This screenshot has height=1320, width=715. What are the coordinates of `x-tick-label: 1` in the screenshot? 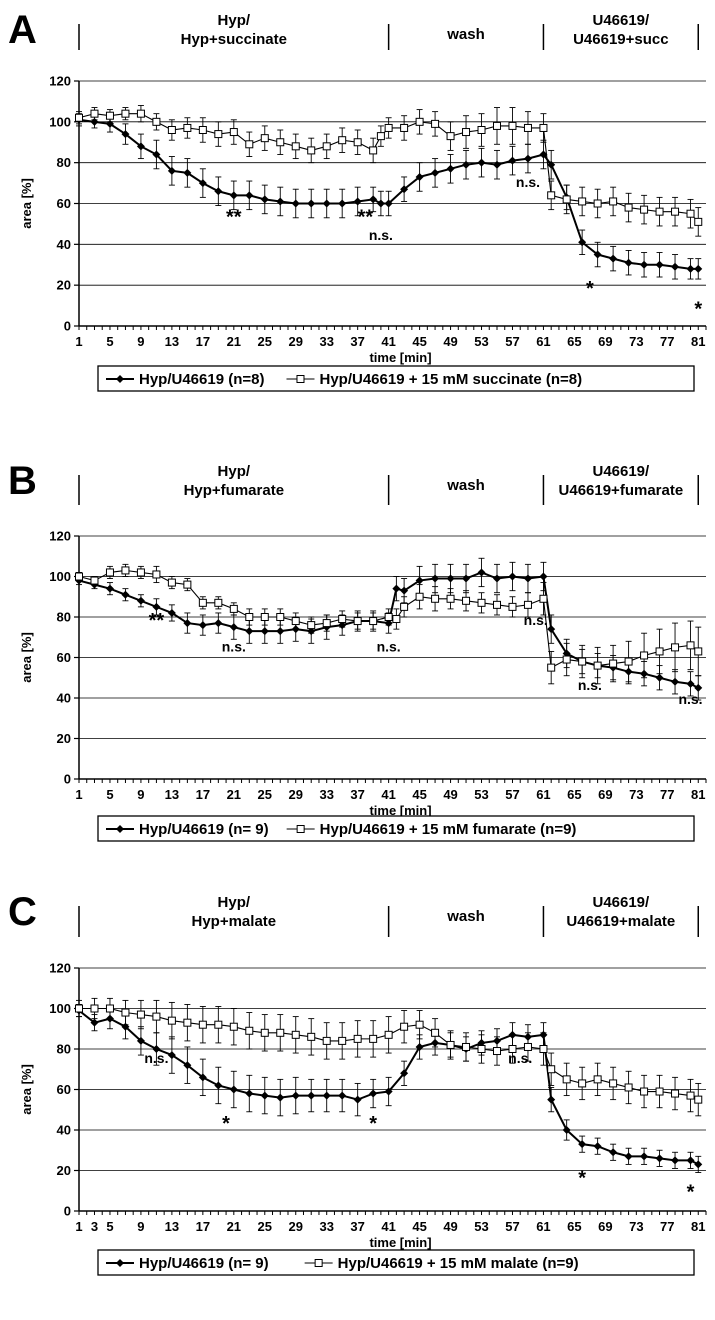 It's located at (78, 794).